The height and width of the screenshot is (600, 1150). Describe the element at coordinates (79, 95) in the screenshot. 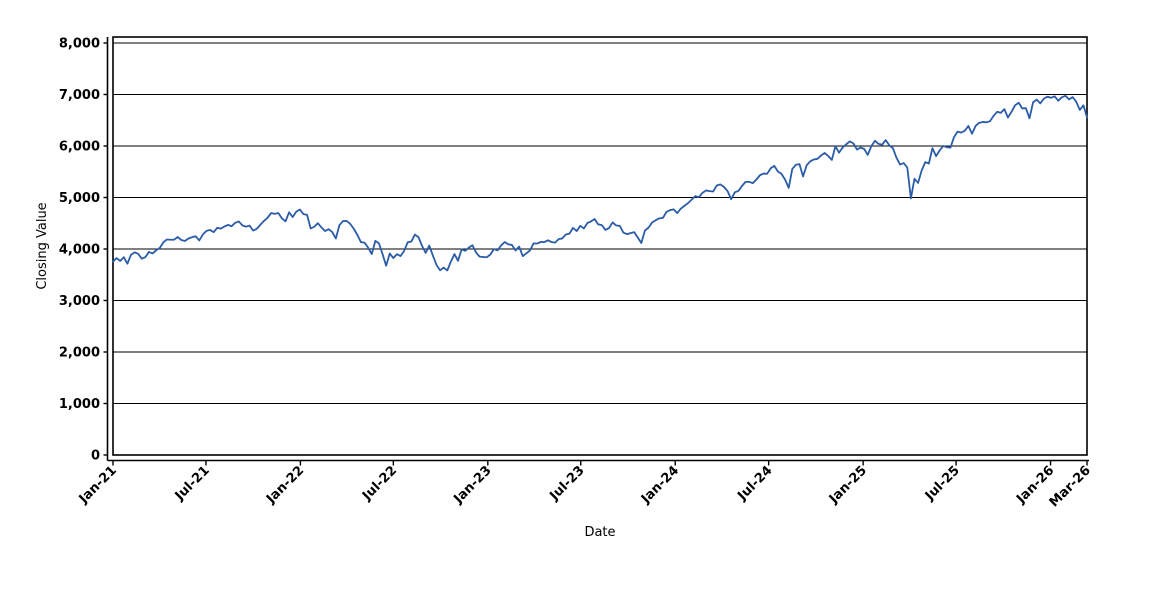

I see `y-tick-label: 7,000` at that location.